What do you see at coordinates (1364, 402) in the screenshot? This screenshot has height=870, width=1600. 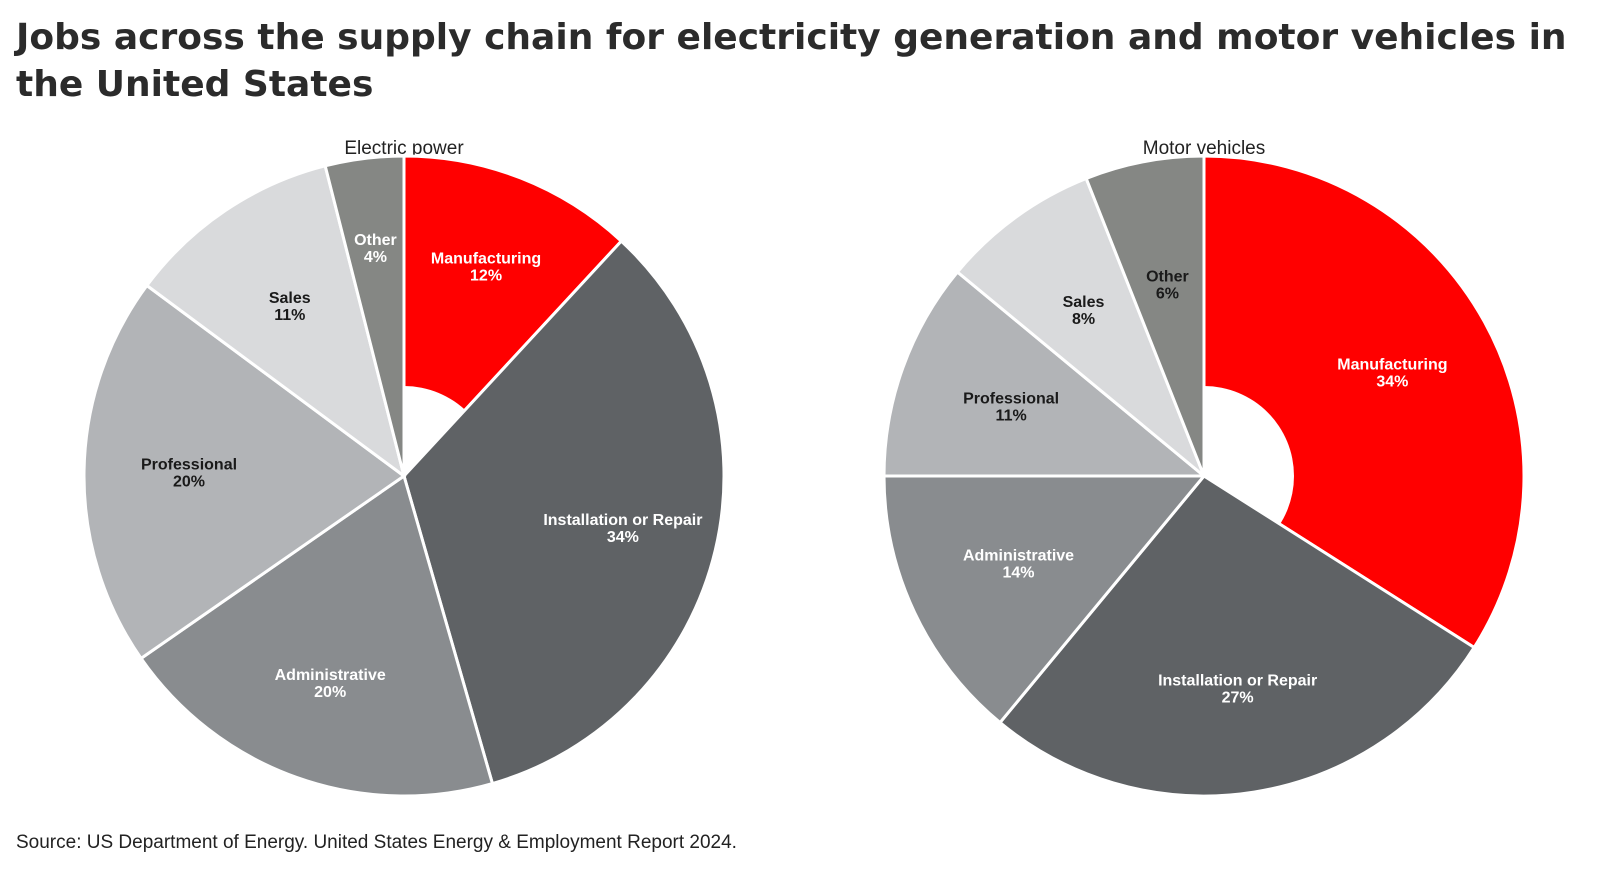 I see `slice-motor-vehicles-manufacturing` at bounding box center [1364, 402].